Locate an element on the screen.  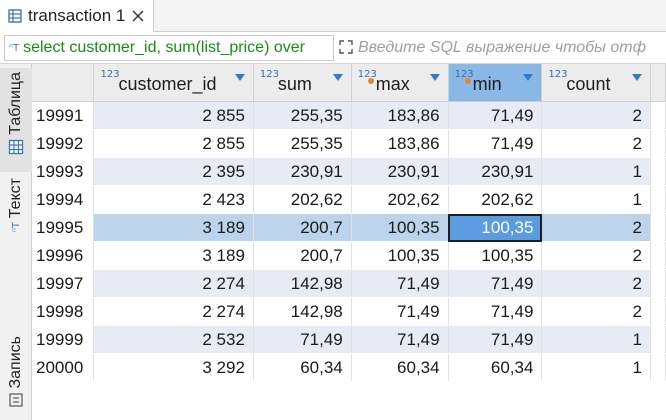
row-number: 19997 is located at coordinates (63, 283).